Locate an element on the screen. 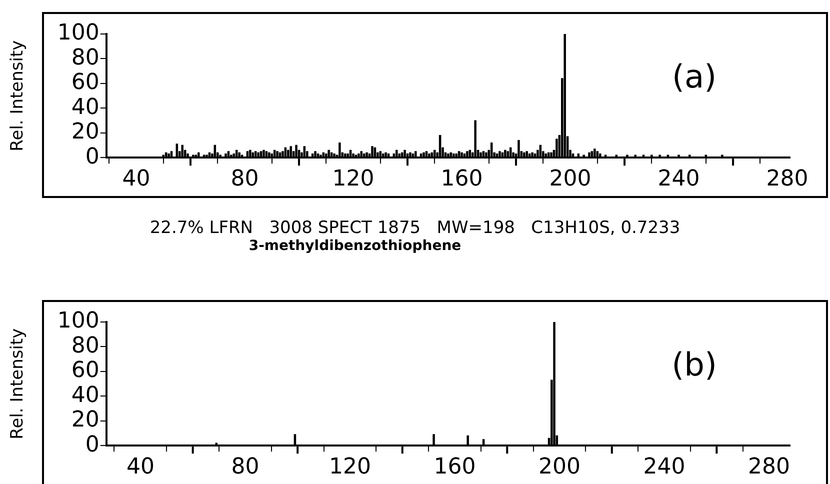 The height and width of the screenshot is (484, 830). chart-title: 22.7% LFRN 3008 SPECT 1875 MW=198 C13H10S, 0.7233 is located at coordinates (415, 228).